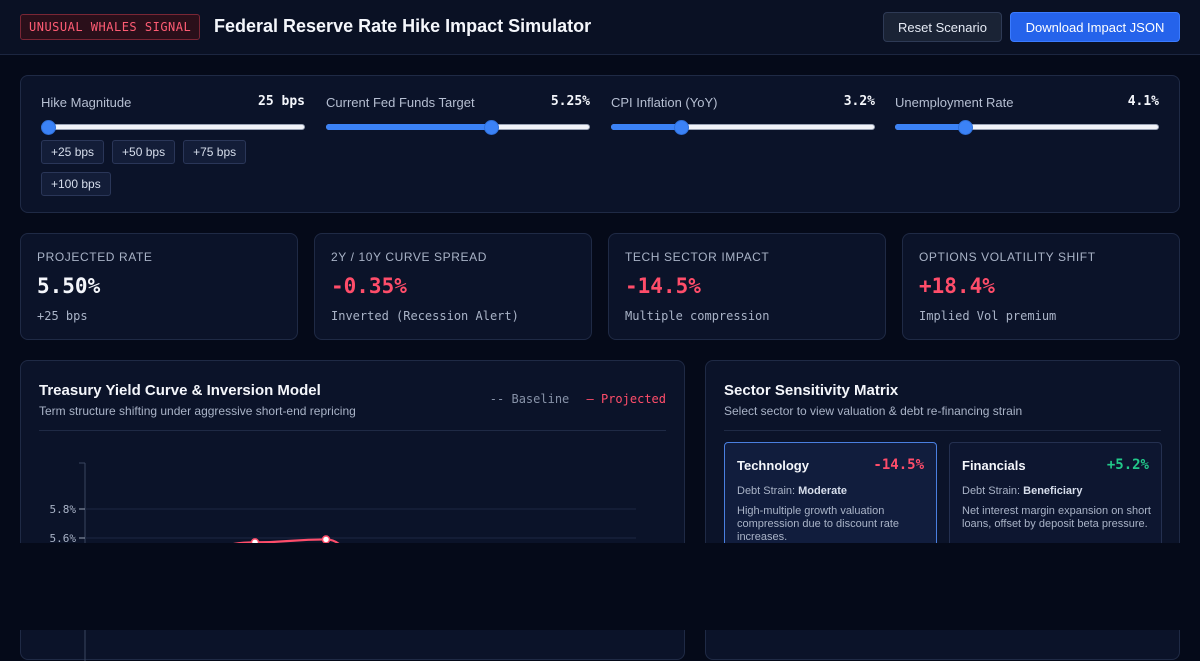  What do you see at coordinates (811, 390) in the screenshot?
I see `sector-panel-title: Sector Sensitivity Matrix` at bounding box center [811, 390].